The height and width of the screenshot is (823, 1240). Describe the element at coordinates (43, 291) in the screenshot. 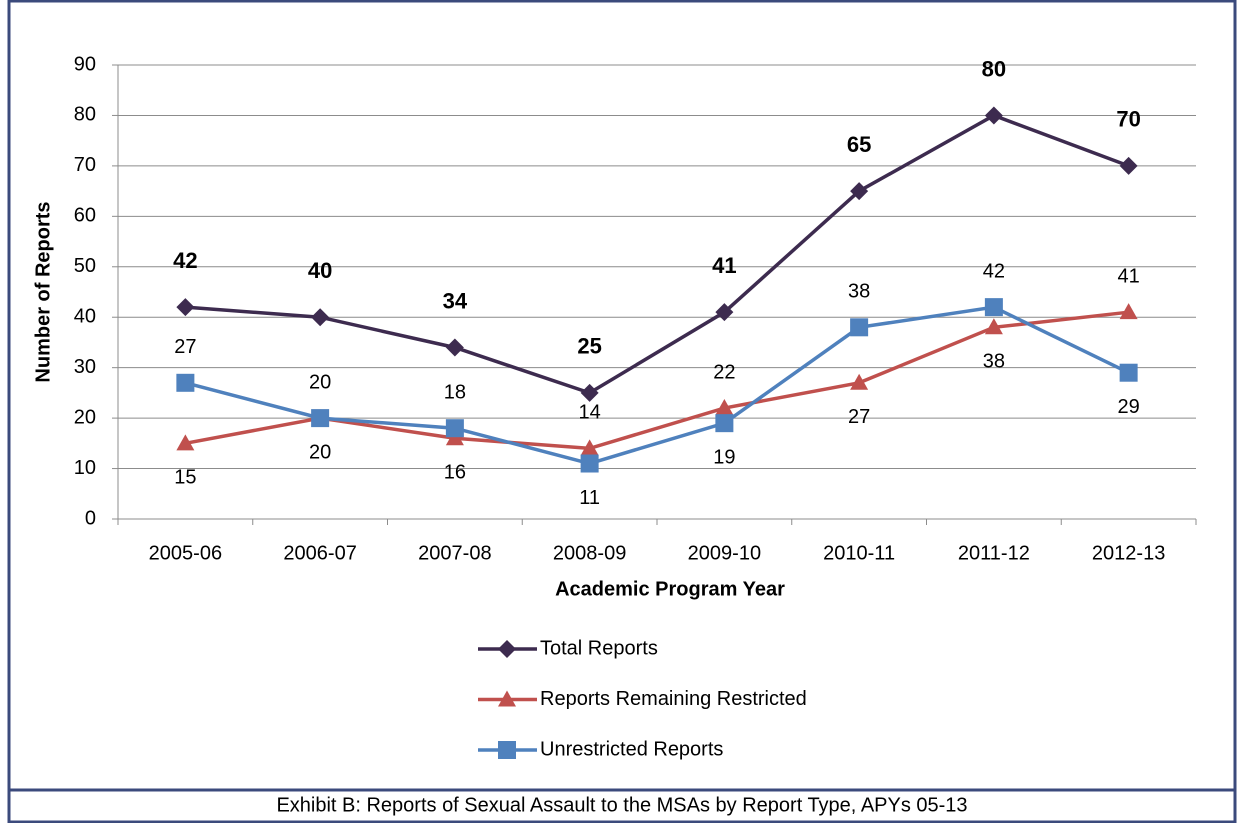

I see `y-axis-label: Number of Reports` at that location.